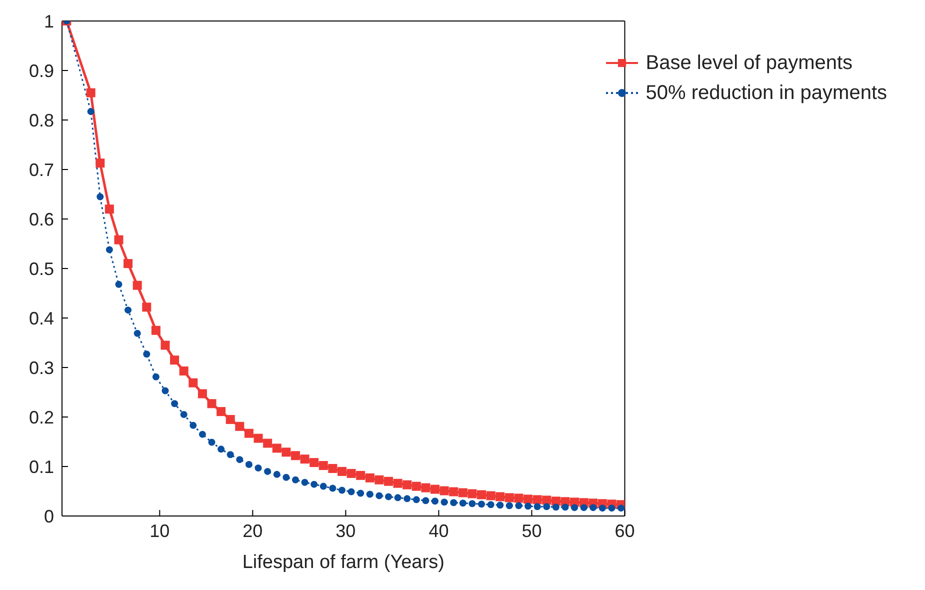  Describe the element at coordinates (41, 70) in the screenshot. I see `y-tick-label: 0.9` at that location.